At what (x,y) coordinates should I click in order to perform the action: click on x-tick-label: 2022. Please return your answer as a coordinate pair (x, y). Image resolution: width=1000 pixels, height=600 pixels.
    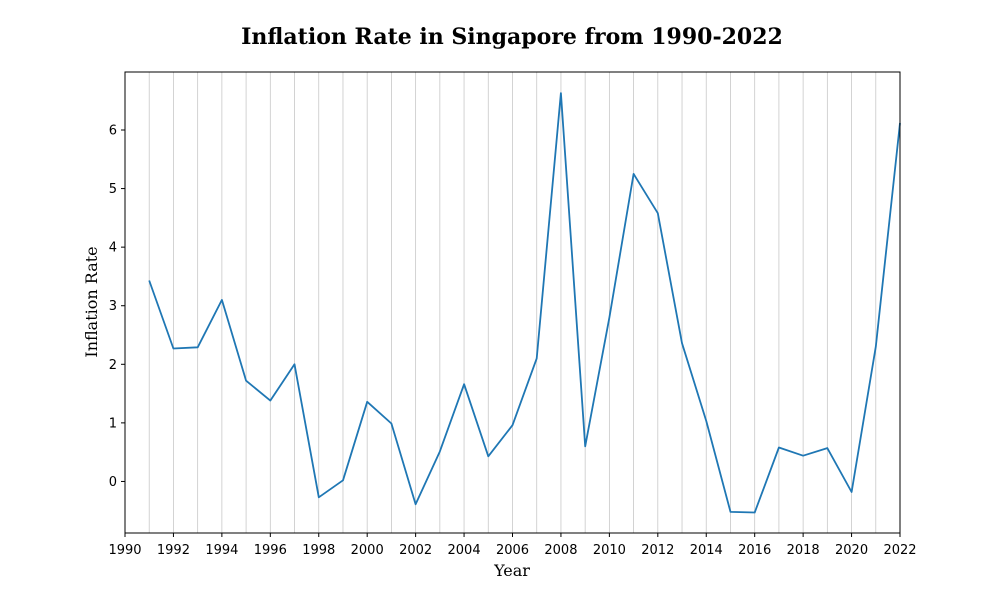
    Looking at the image, I should click on (899, 550).